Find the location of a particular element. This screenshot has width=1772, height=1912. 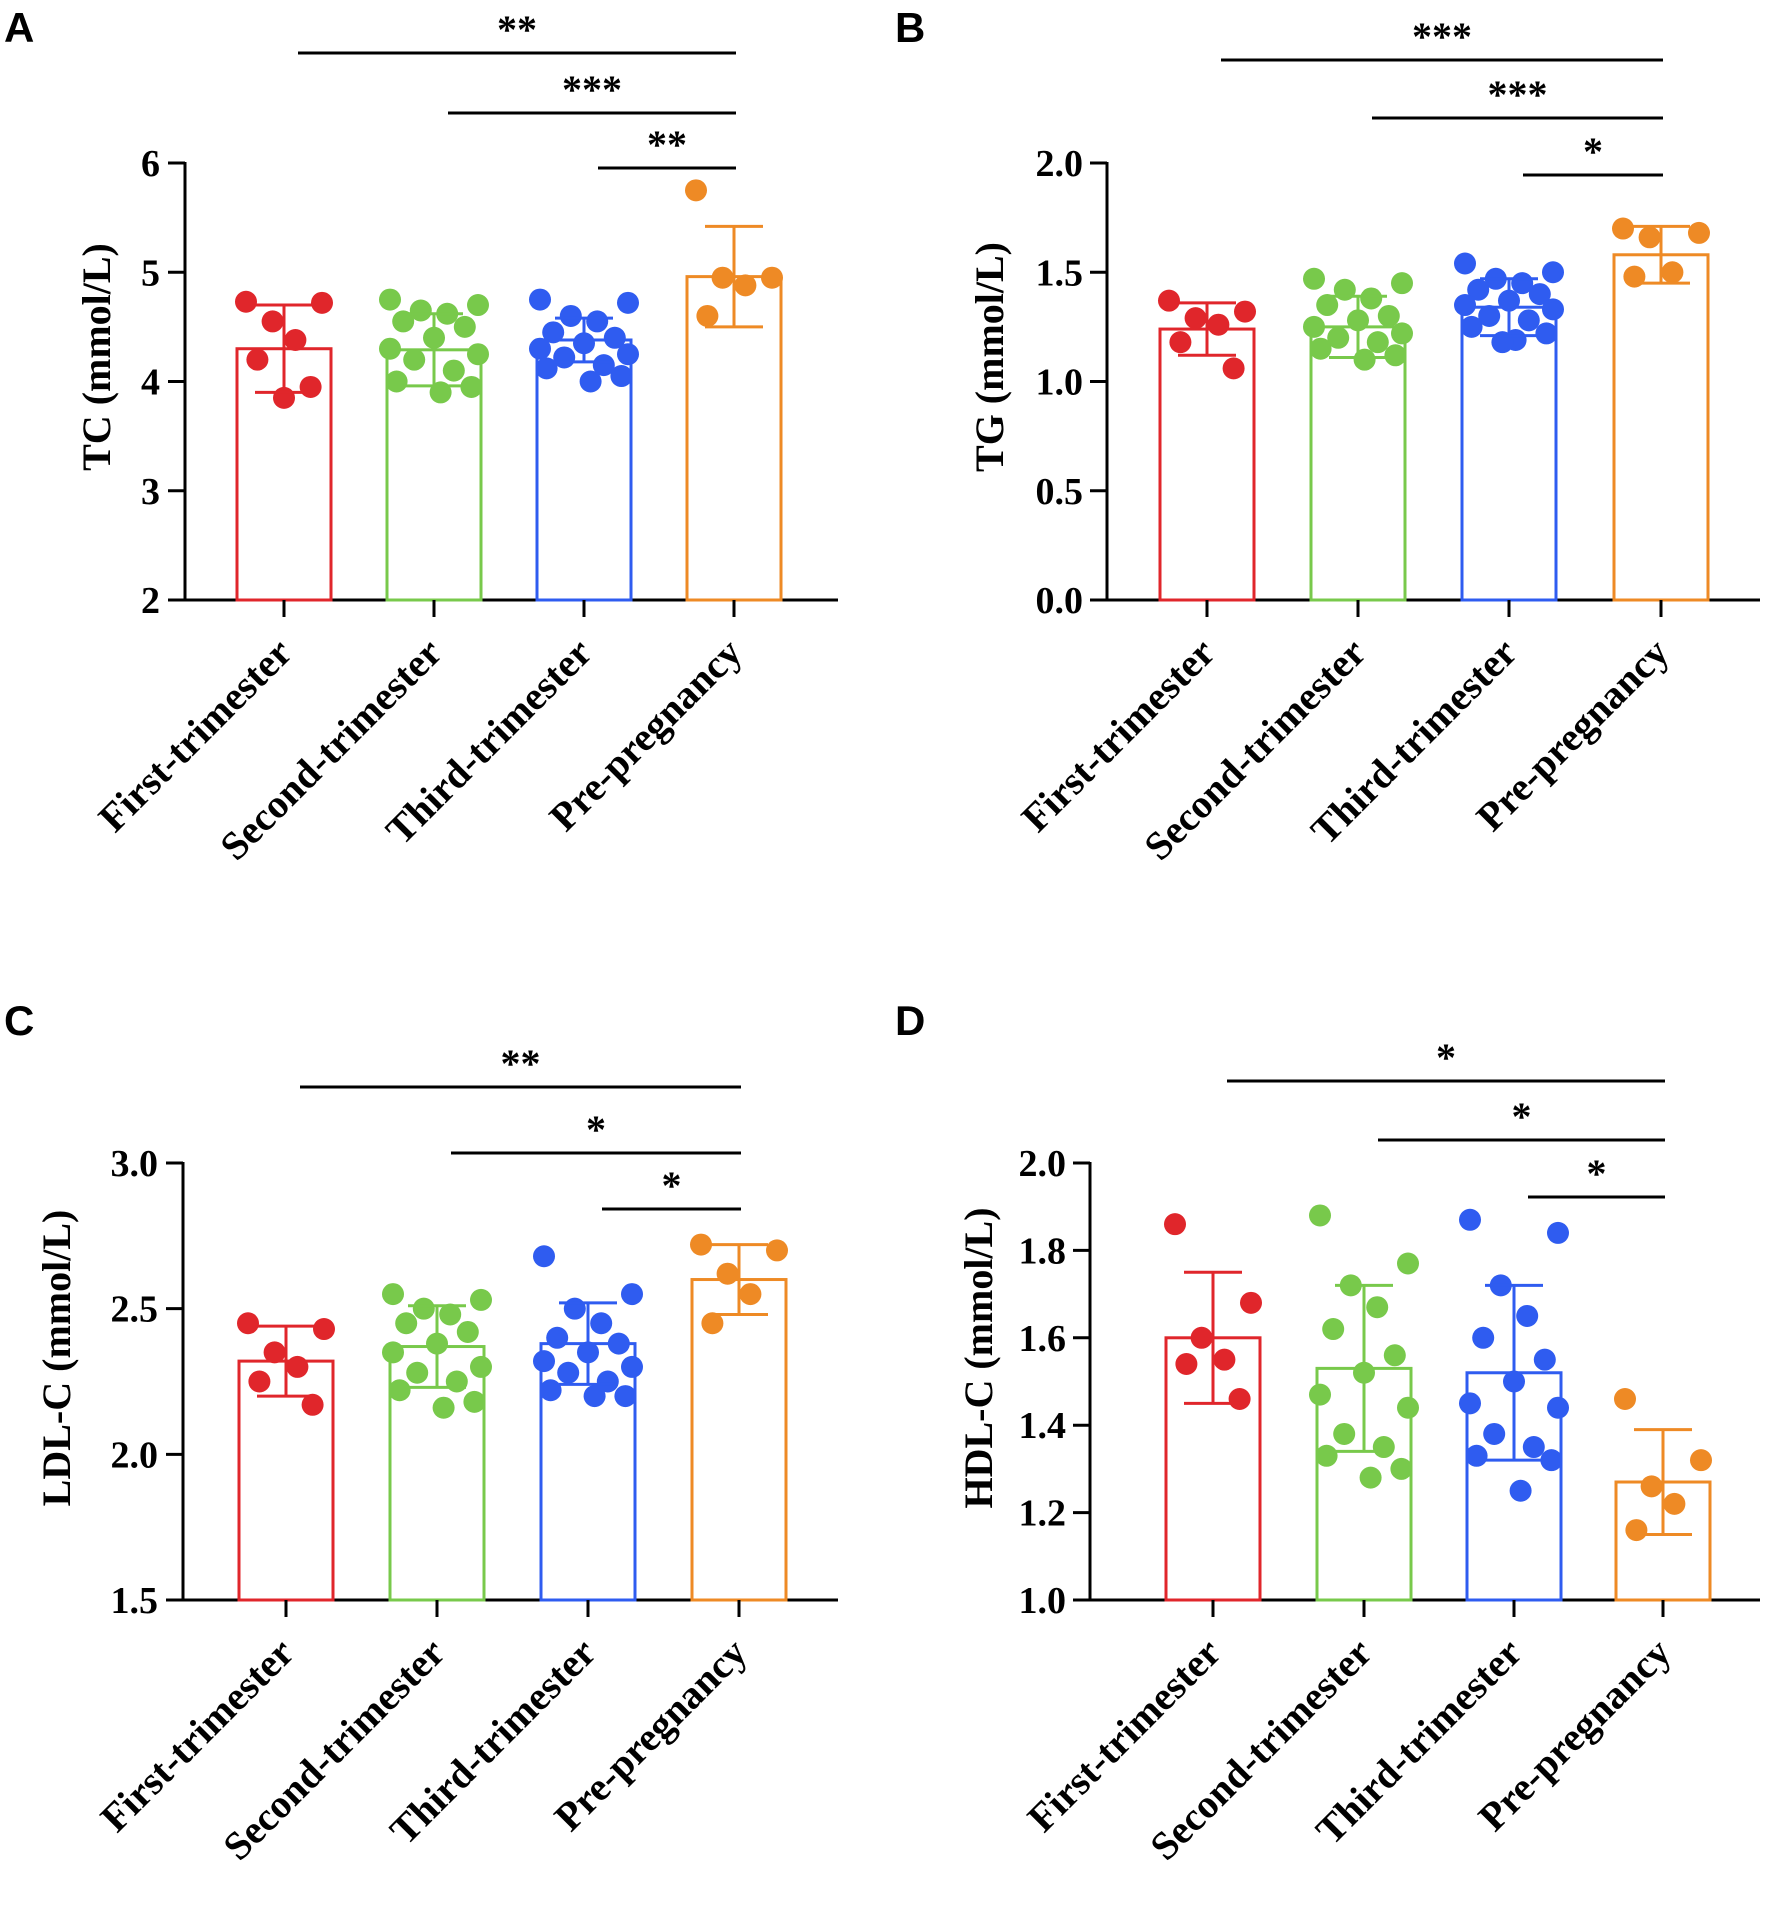

y-tick-label: 3.0 is located at coordinates (135, 1164).